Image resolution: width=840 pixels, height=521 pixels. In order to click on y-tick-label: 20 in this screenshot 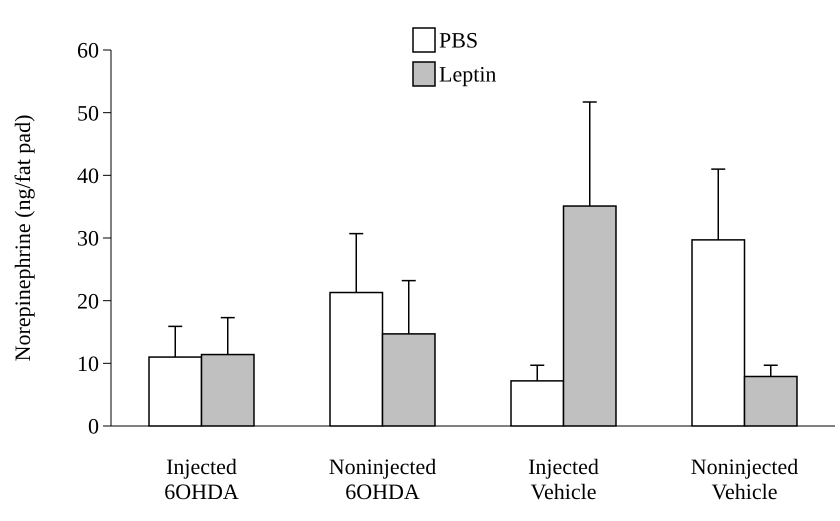, I will do `click(88, 301)`.